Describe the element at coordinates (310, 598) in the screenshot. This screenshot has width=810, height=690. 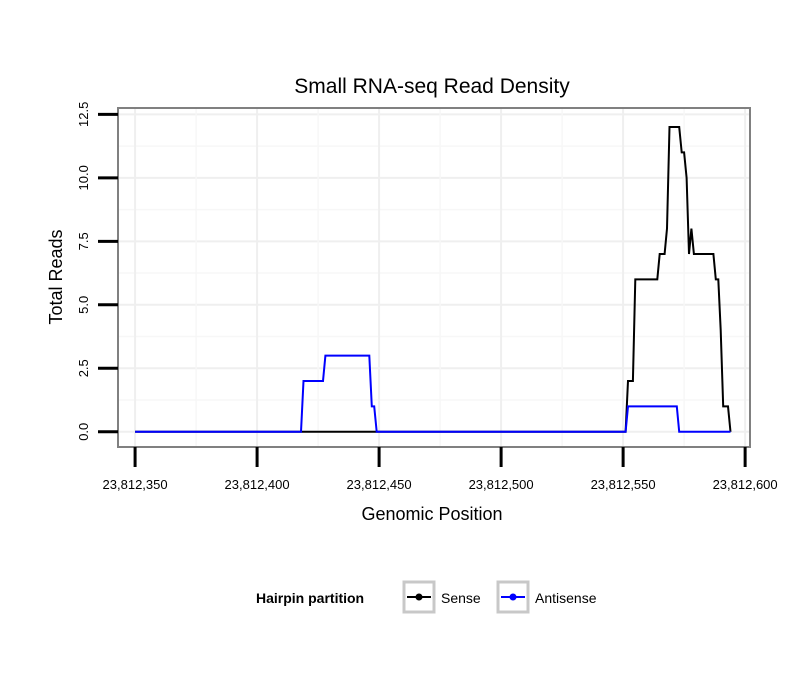
I see `legend-title: Hairpin partition` at that location.